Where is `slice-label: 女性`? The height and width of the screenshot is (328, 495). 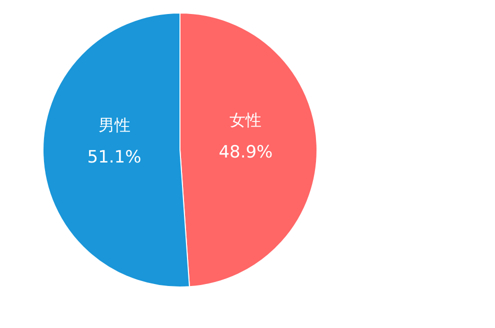 slice-label: 女性 is located at coordinates (246, 120).